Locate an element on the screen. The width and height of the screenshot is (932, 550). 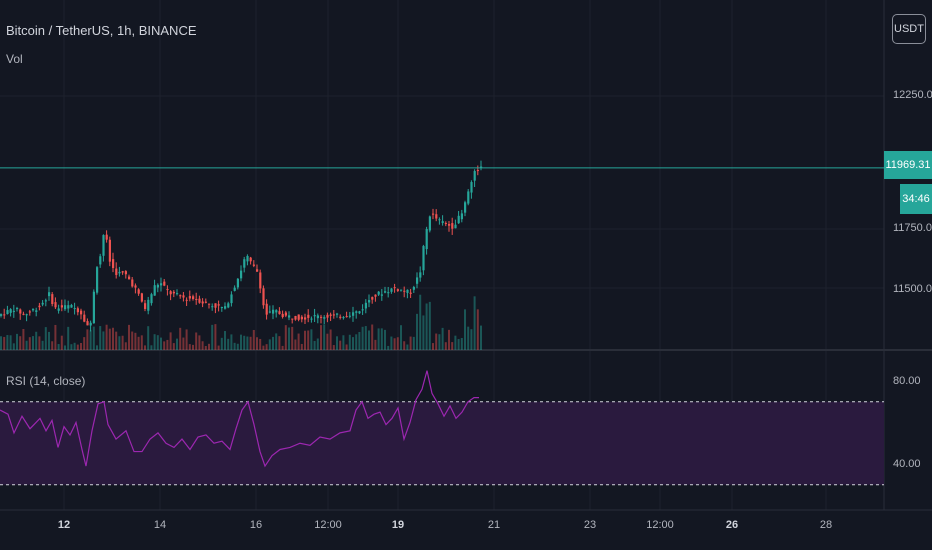
symbol-title: Bitcoin / TetherUS, 1h, BINANCE is located at coordinates (101, 30).